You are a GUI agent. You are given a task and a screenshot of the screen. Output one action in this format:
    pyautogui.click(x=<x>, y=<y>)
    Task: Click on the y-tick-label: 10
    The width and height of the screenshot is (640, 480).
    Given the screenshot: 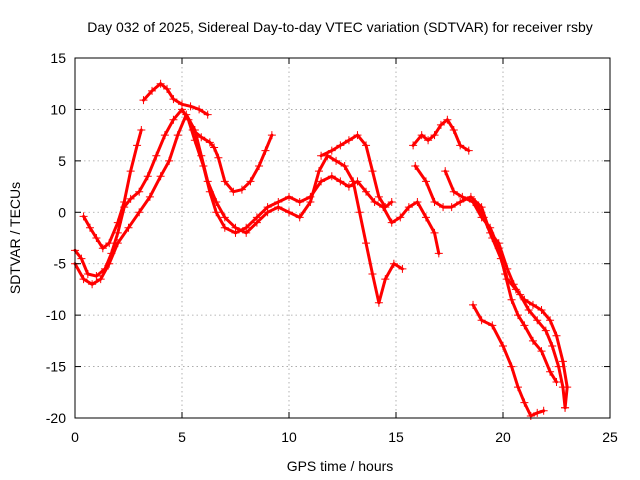 What is the action you would take?
    pyautogui.click(x=58, y=109)
    